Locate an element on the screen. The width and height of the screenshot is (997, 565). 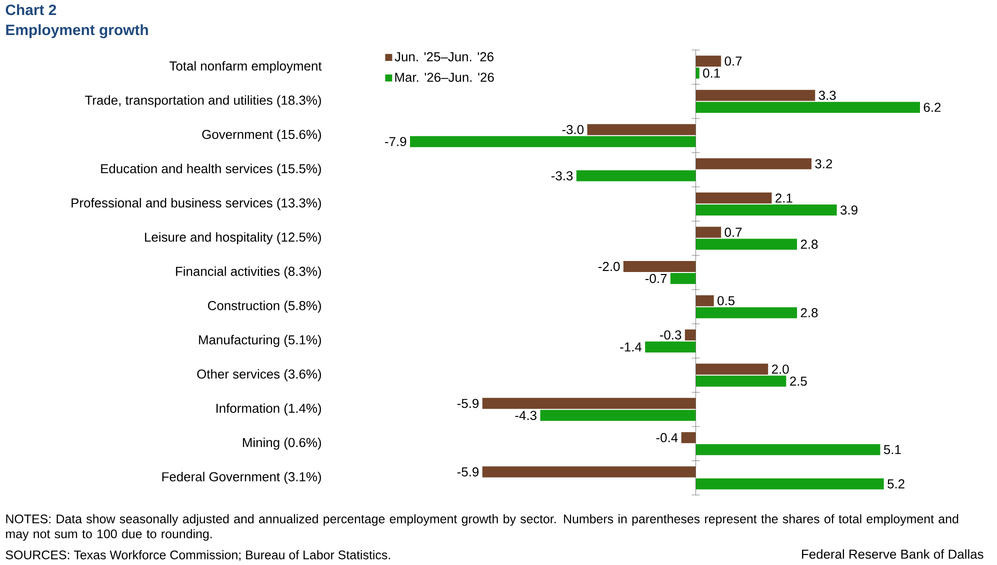
data-label: 0.1 is located at coordinates (711, 73).